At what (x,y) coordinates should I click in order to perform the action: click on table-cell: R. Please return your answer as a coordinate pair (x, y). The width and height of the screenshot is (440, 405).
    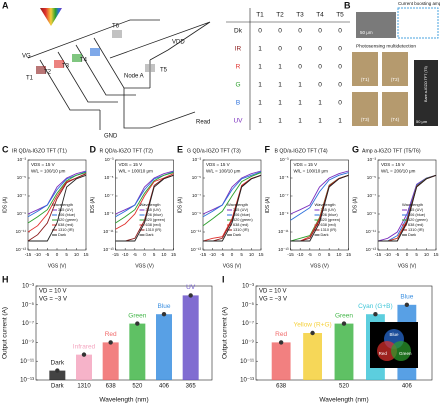
    Looking at the image, I should click on (238, 67).